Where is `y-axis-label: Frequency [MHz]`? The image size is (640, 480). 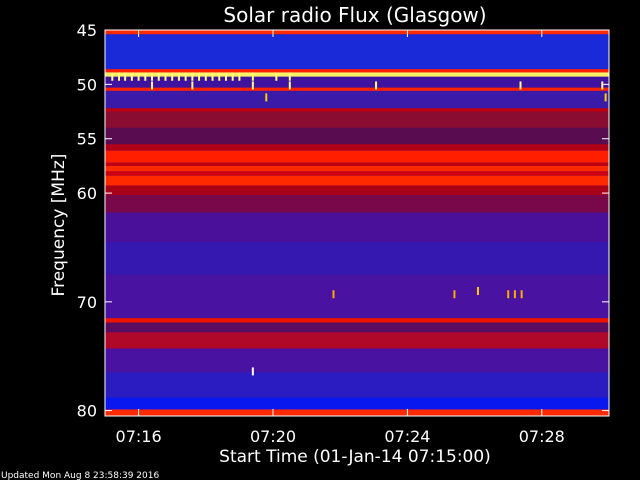
y-axis-label: Frequency [MHz] is located at coordinates (59, 225).